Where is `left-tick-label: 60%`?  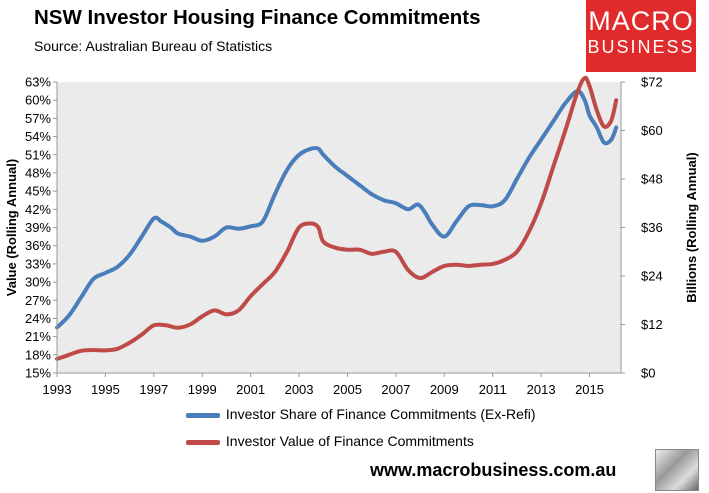
left-tick-label: 60% is located at coordinates (38, 100).